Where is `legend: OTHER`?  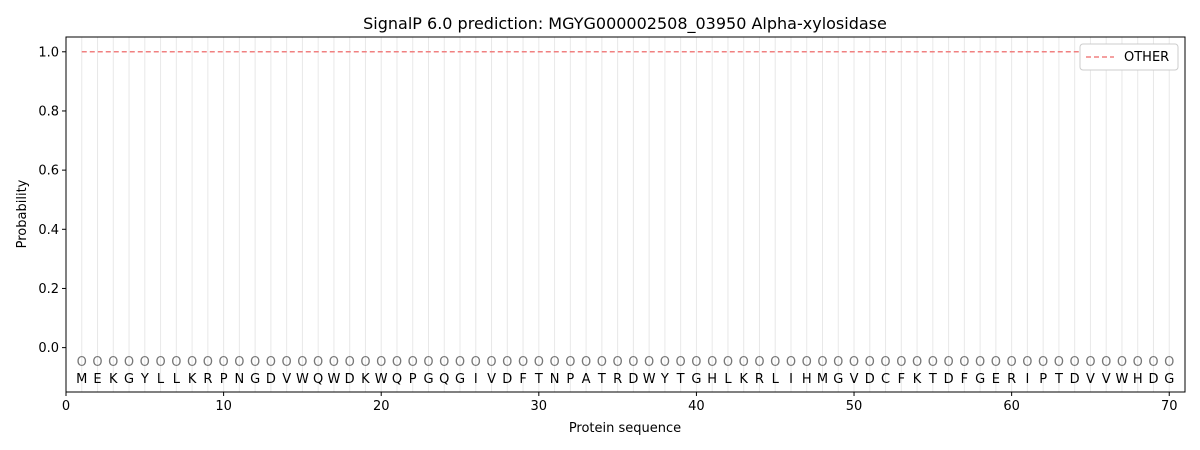 legend: OTHER is located at coordinates (1129, 57).